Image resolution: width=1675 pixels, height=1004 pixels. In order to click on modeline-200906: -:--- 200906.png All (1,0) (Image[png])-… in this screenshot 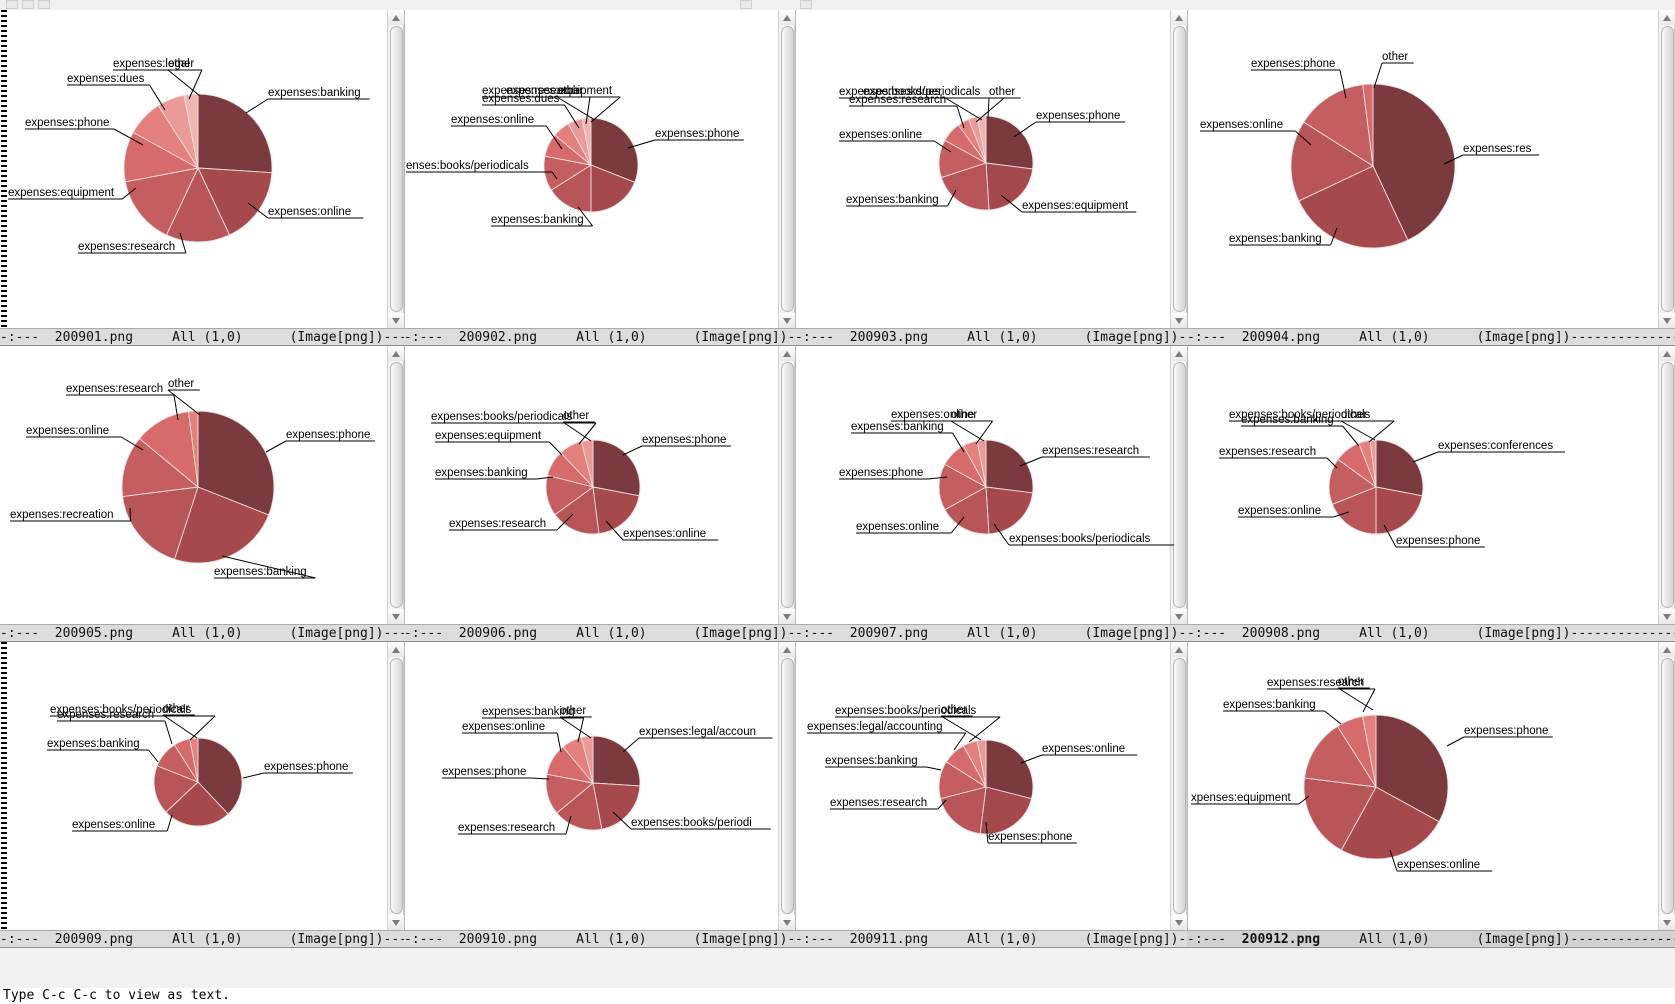, I will do `click(599, 633)`.